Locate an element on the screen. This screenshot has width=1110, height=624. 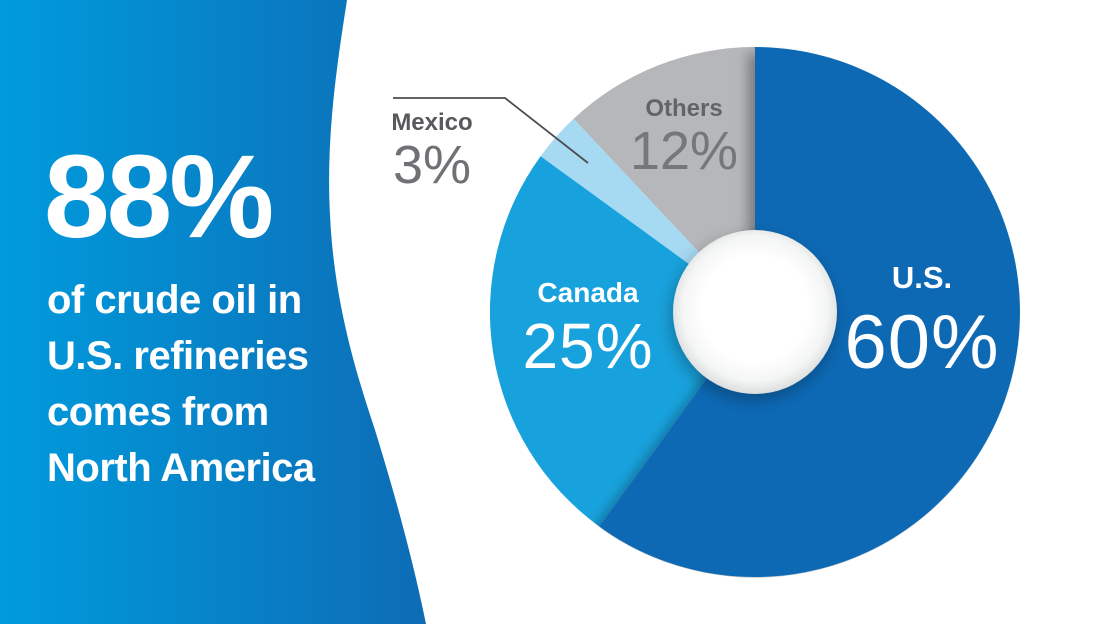
headline-line: North America is located at coordinates (181, 468).